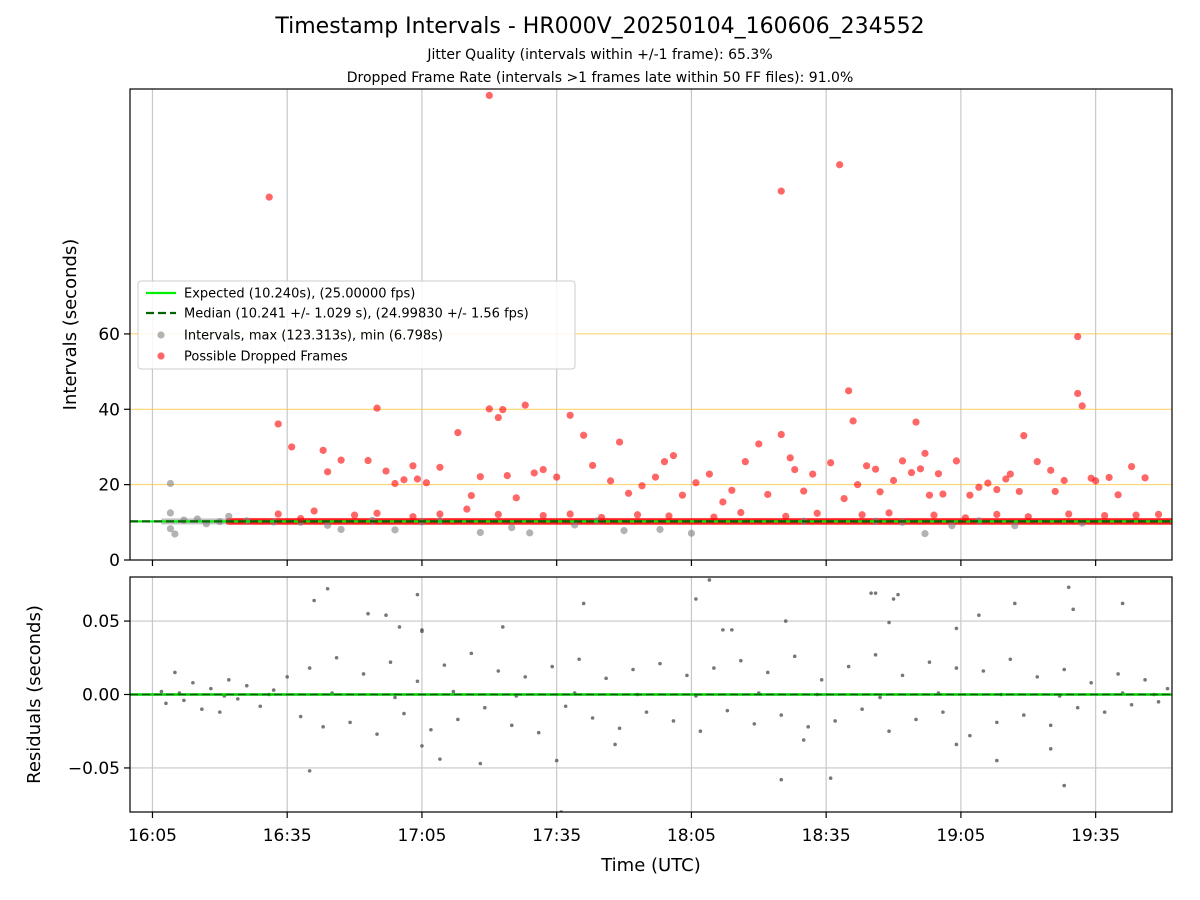 The width and height of the screenshot is (1200, 900). I want to click on top-y-tick-label: 40, so click(109, 410).